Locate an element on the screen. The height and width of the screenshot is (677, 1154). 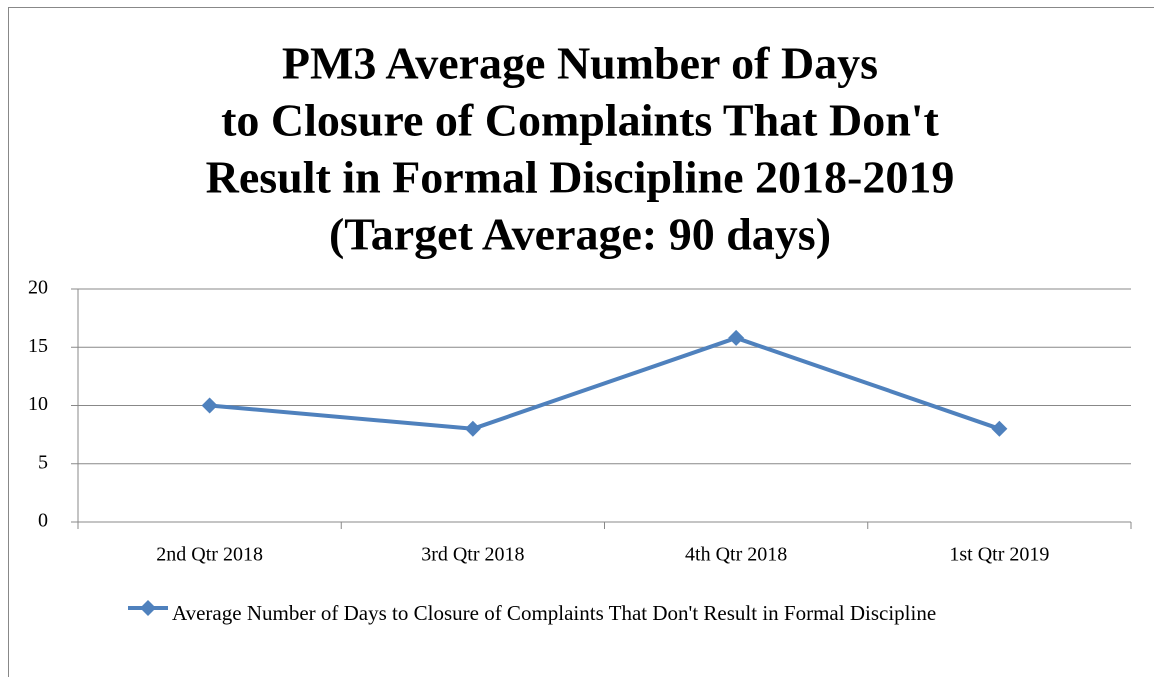
legend-marker is located at coordinates (148, 608).